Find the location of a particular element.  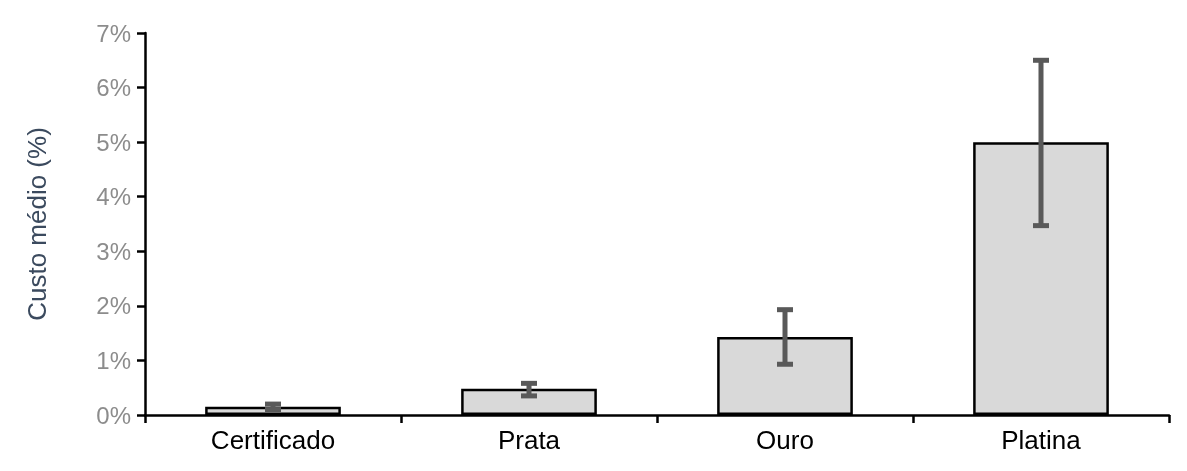

y-tick-label: 3% is located at coordinates (113, 251).